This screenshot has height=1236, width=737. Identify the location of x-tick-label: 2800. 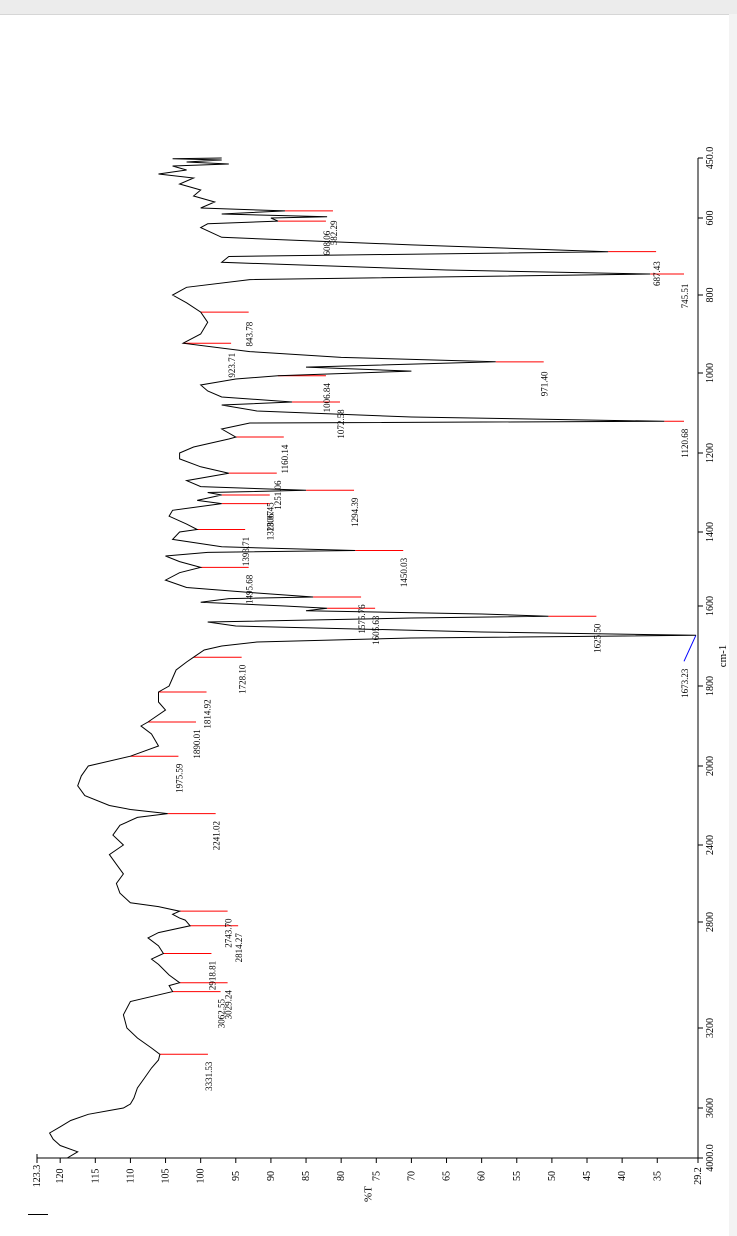
(710, 922).